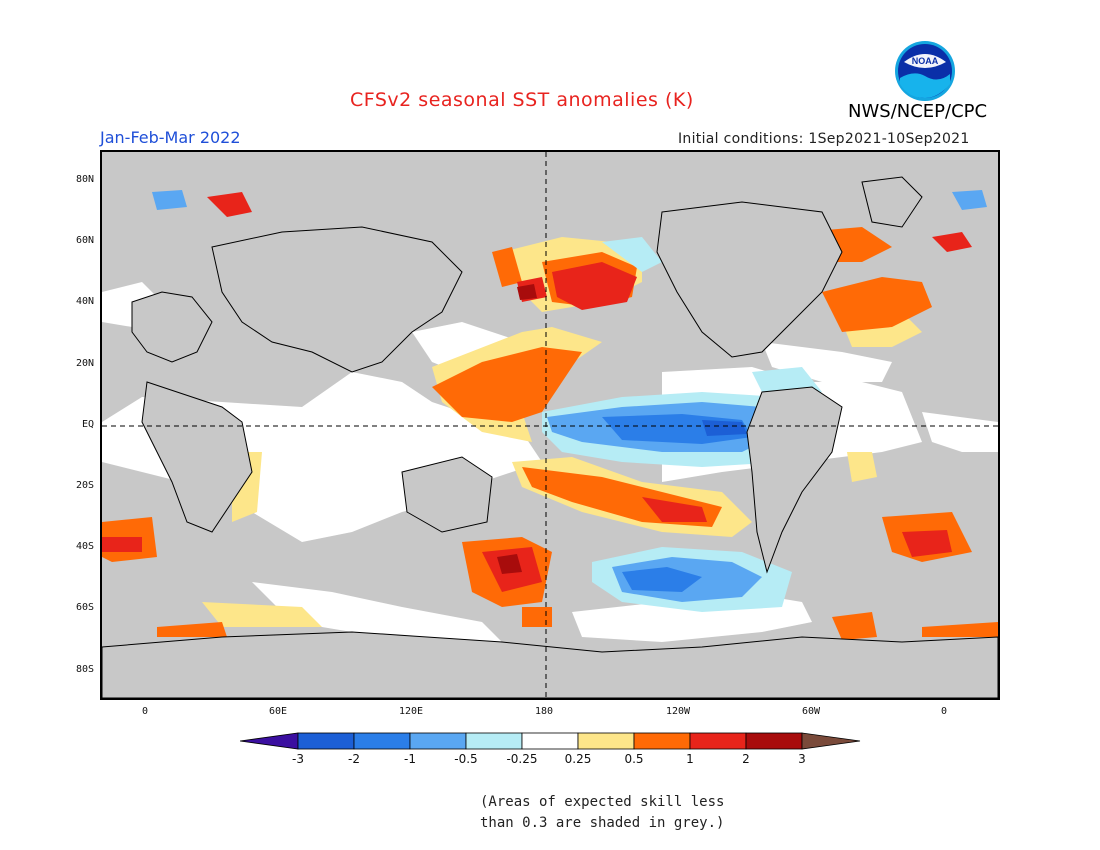  I want to click on warm-anomaly-2-areas, so click(517, 429).